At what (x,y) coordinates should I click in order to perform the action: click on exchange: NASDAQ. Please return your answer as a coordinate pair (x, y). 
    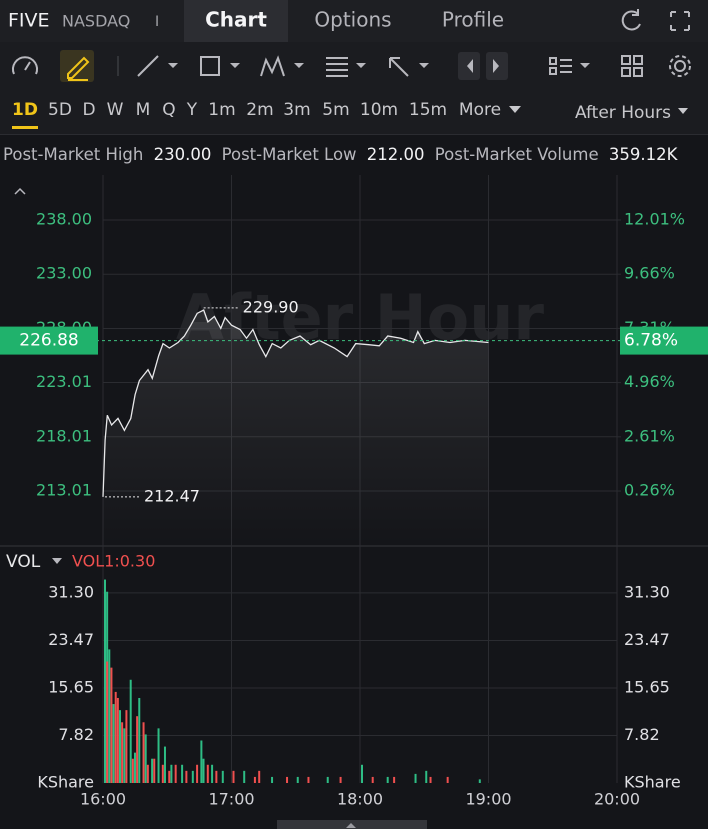
    Looking at the image, I should click on (96, 21).